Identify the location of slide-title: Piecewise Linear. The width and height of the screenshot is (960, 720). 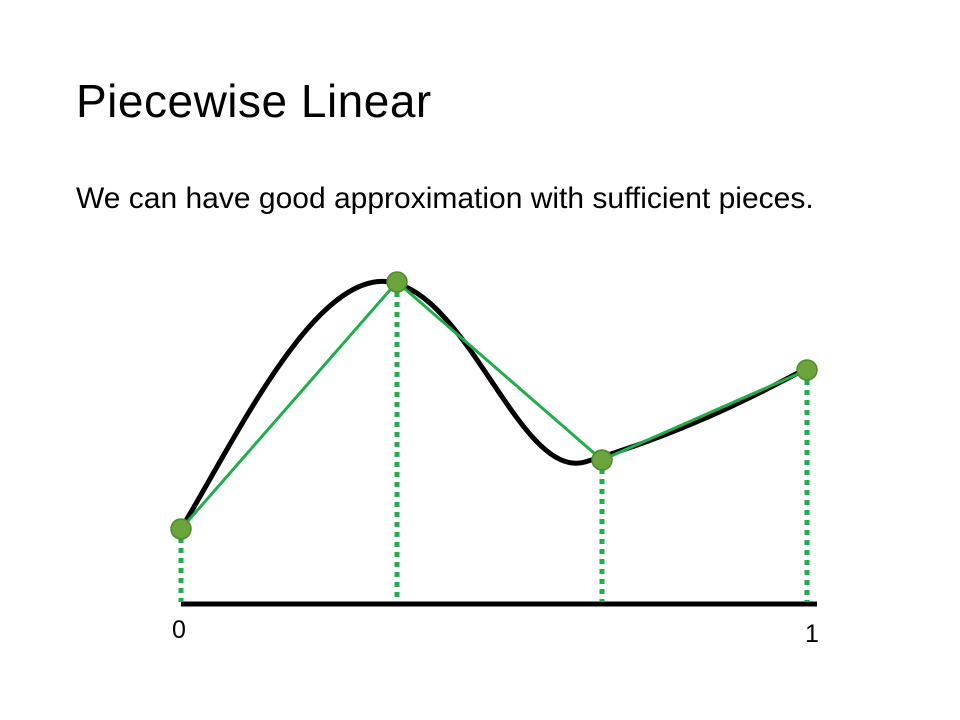
(254, 101).